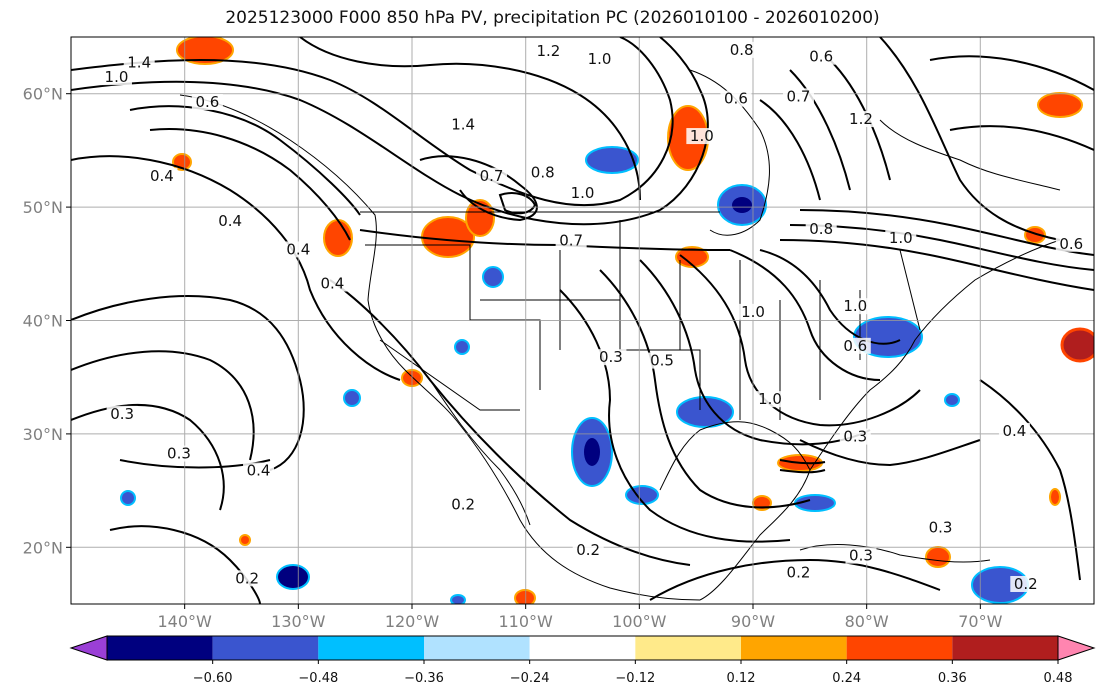 The height and width of the screenshot is (698, 1105). I want to click on lon-tick-label: 70°W, so click(980, 621).